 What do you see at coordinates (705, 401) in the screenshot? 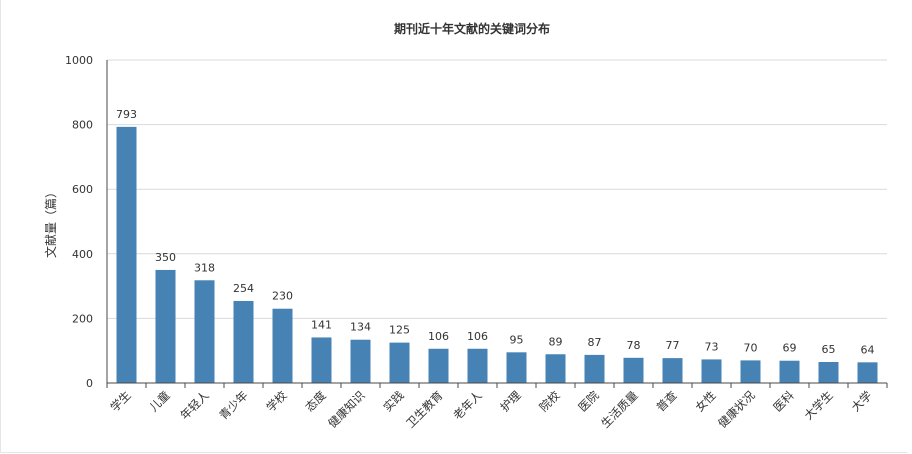
I see `x-tick-label: 女性` at bounding box center [705, 401].